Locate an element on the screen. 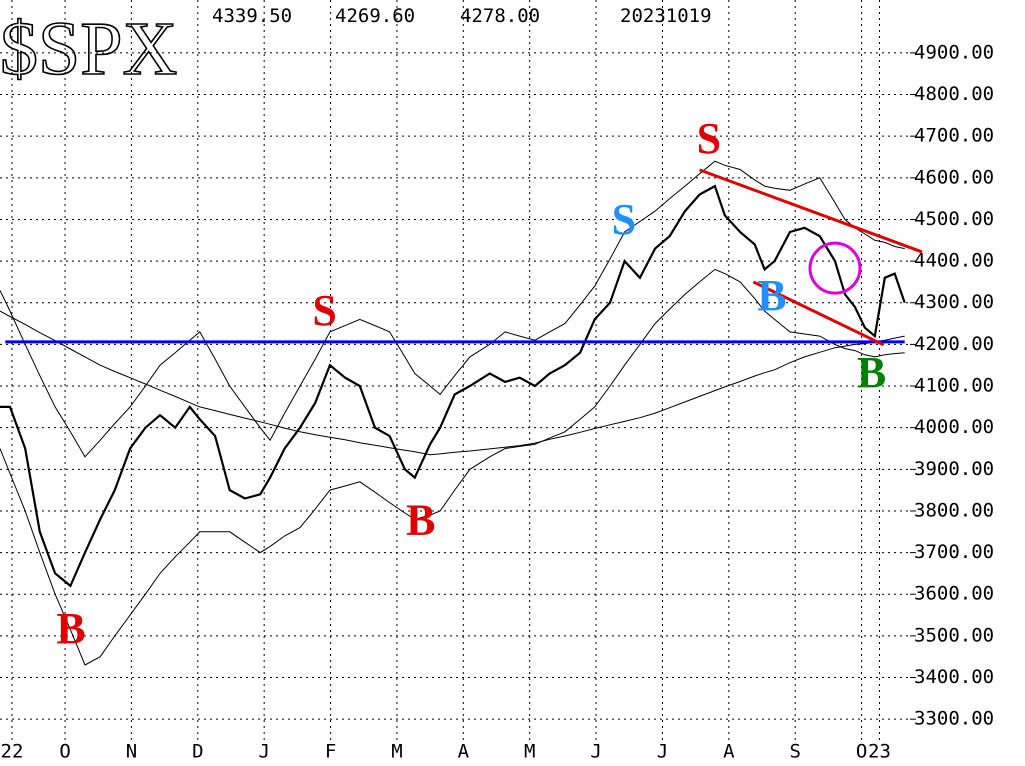 Image resolution: width=1025 pixels, height=766 pixels. y-tick-label: 4300.00 is located at coordinates (954, 302).